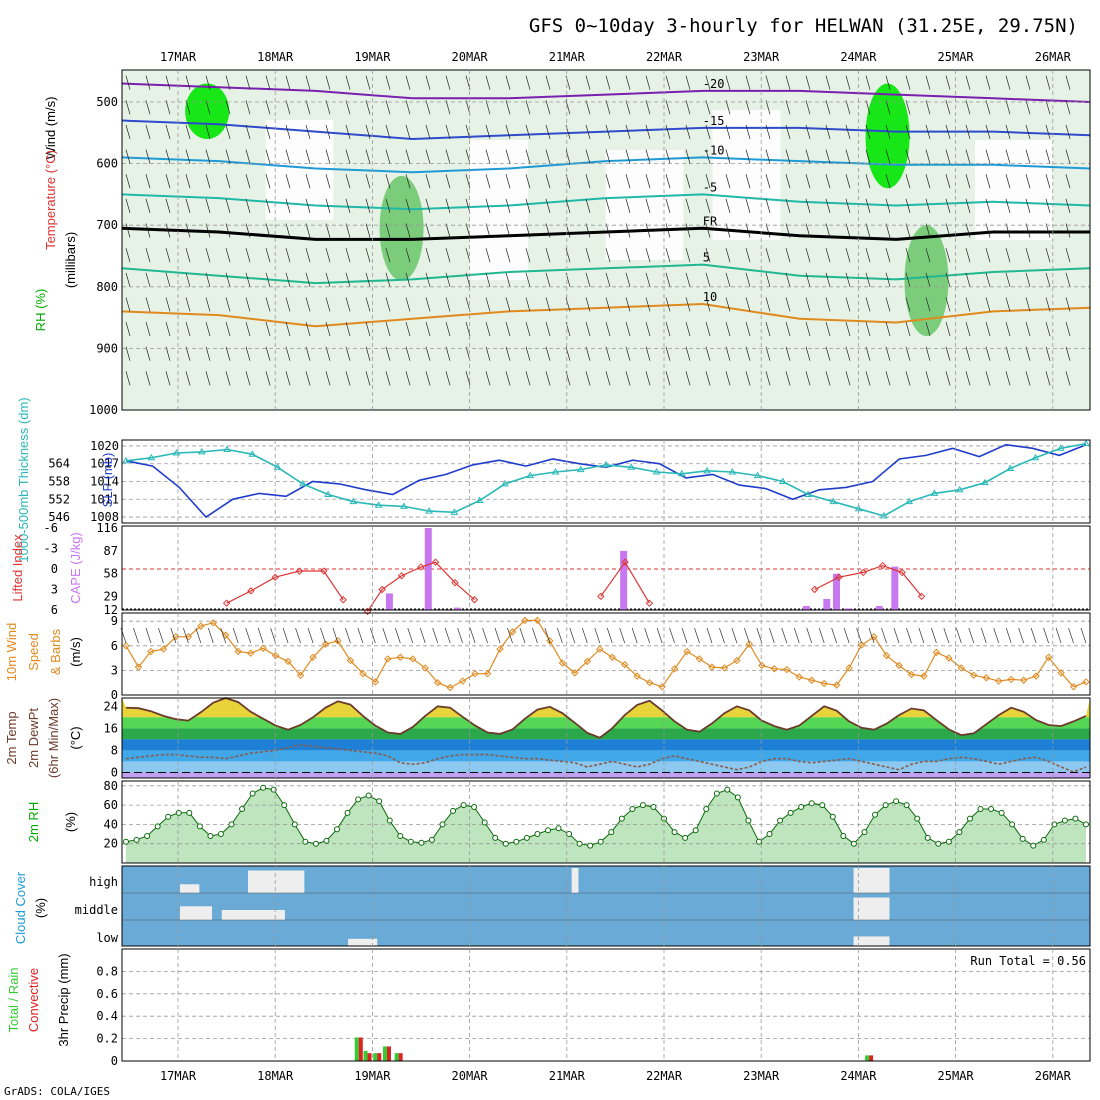 The height and width of the screenshot is (1100, 1100). I want to click on wind-axis-label: Wind (m/s), so click(50, 128).